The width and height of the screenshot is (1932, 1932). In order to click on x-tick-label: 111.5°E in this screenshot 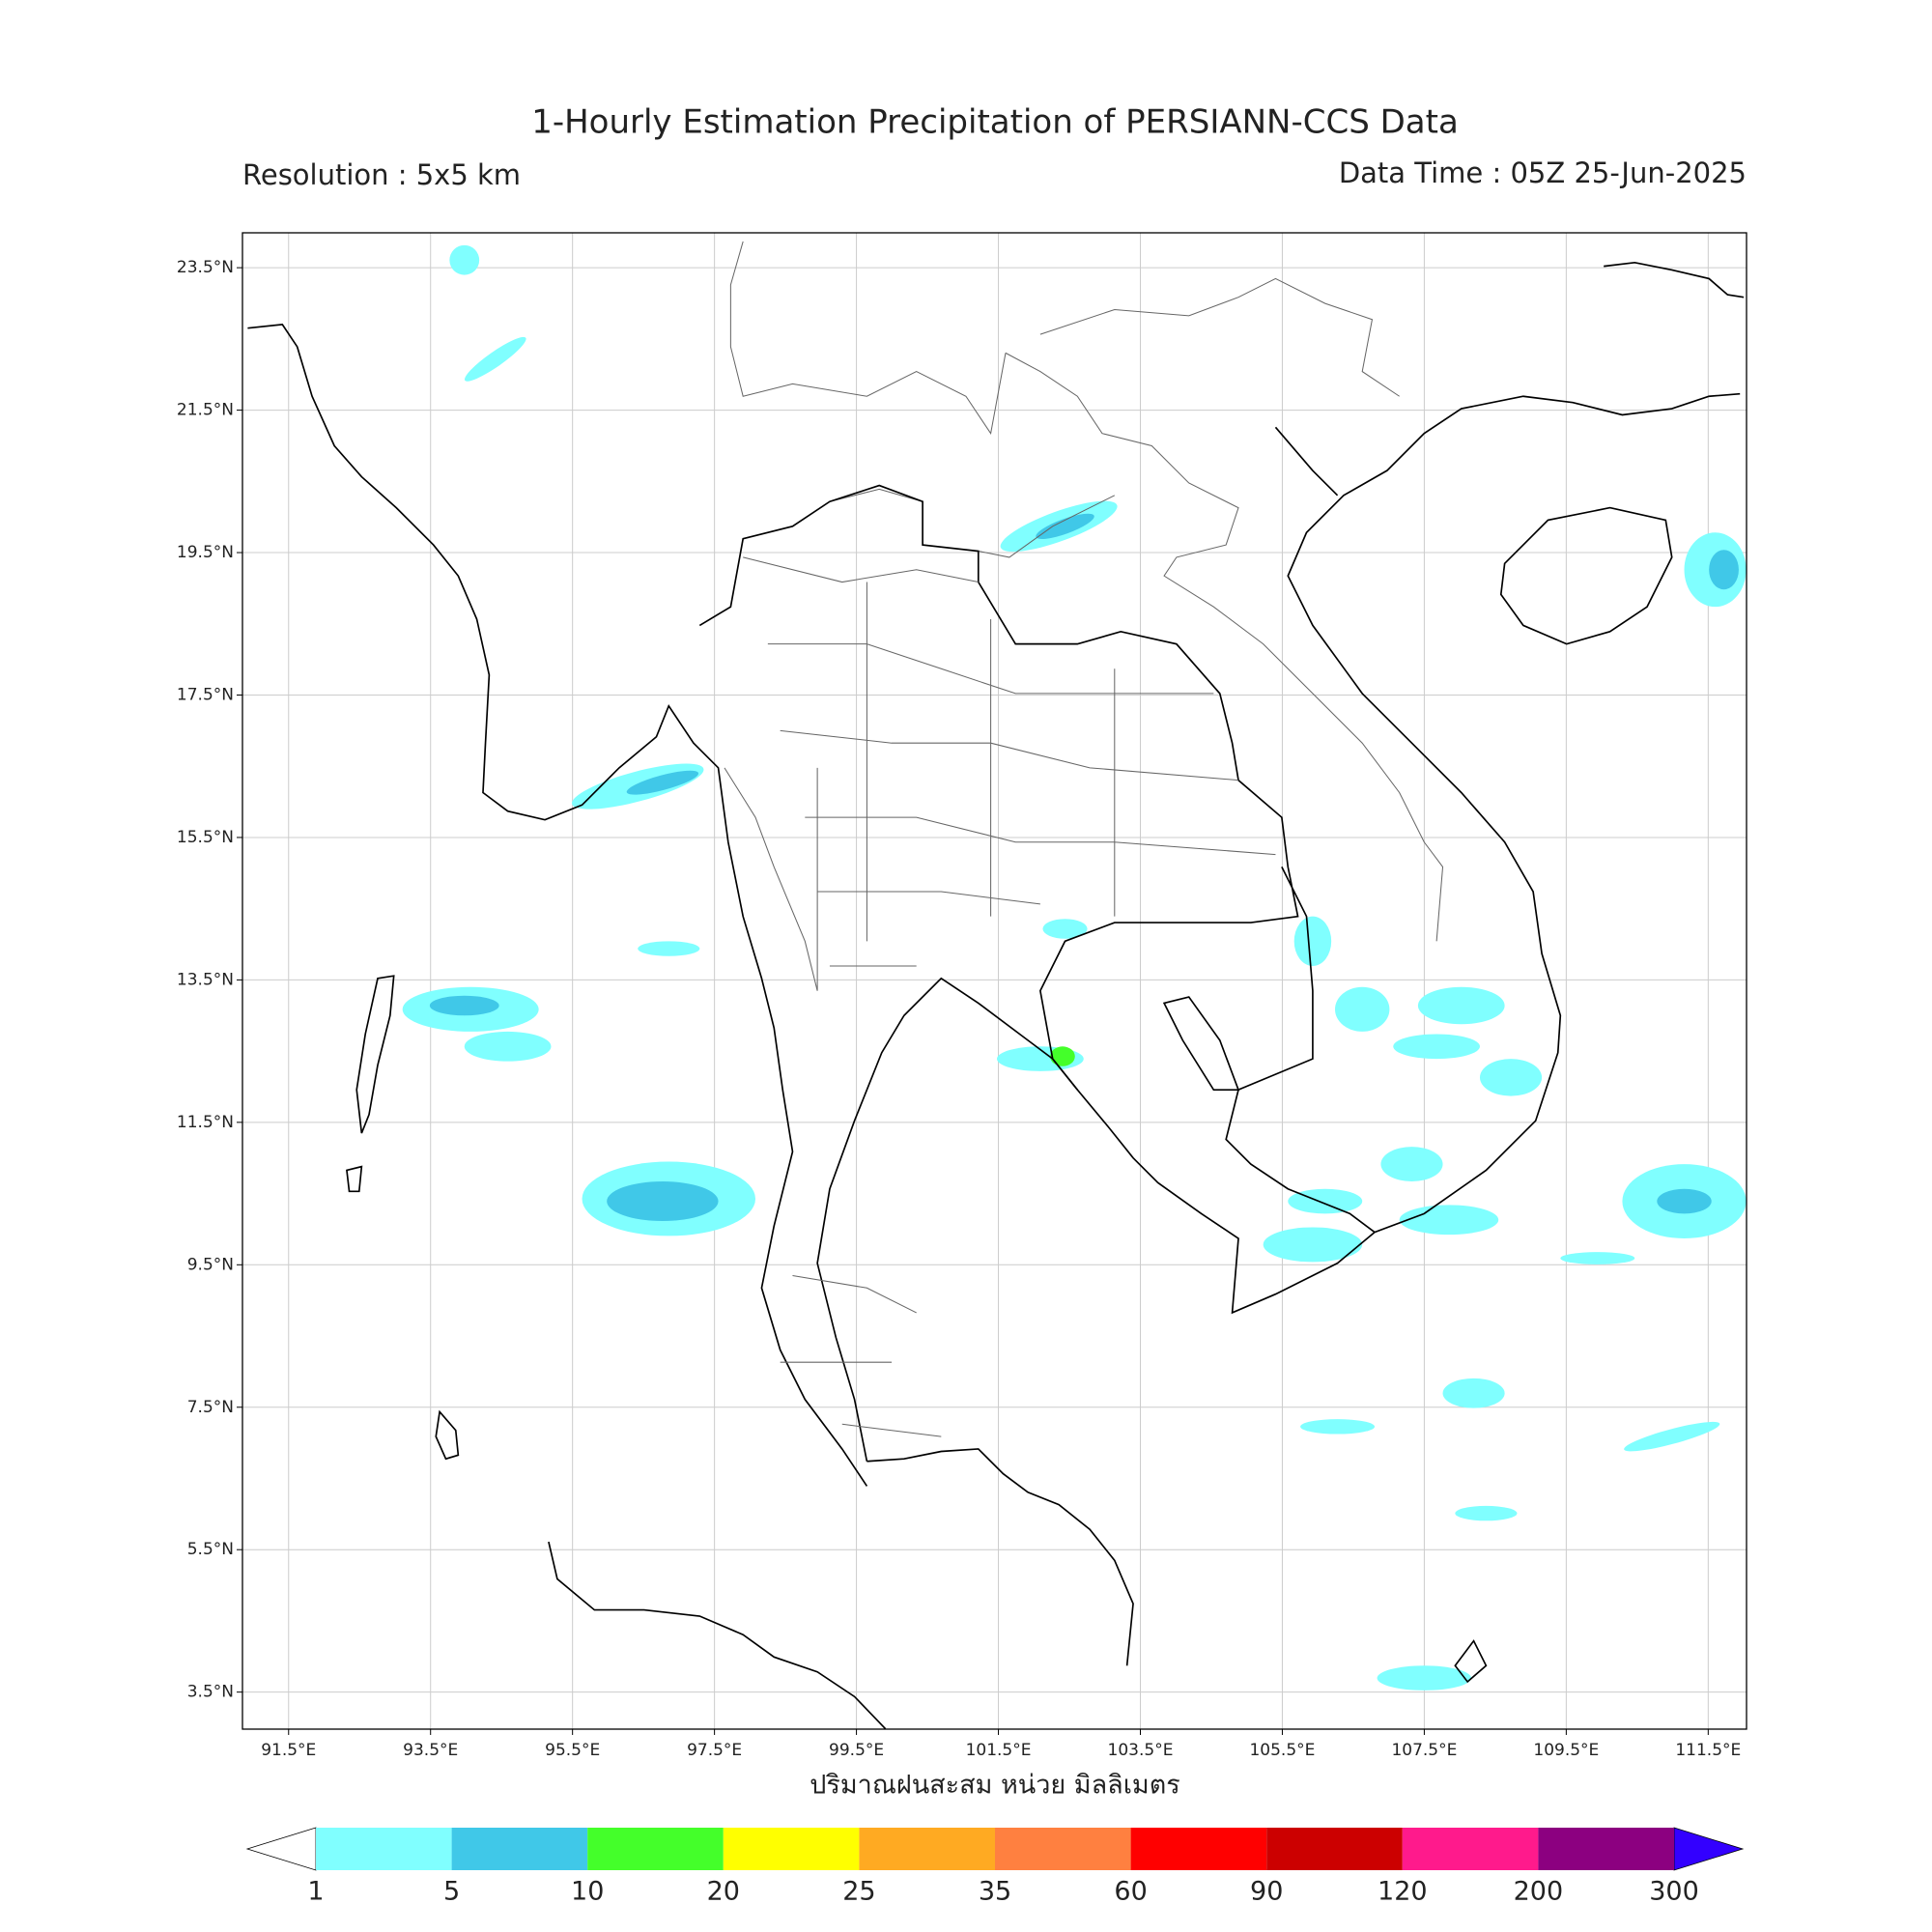, I will do `click(1708, 1750)`.